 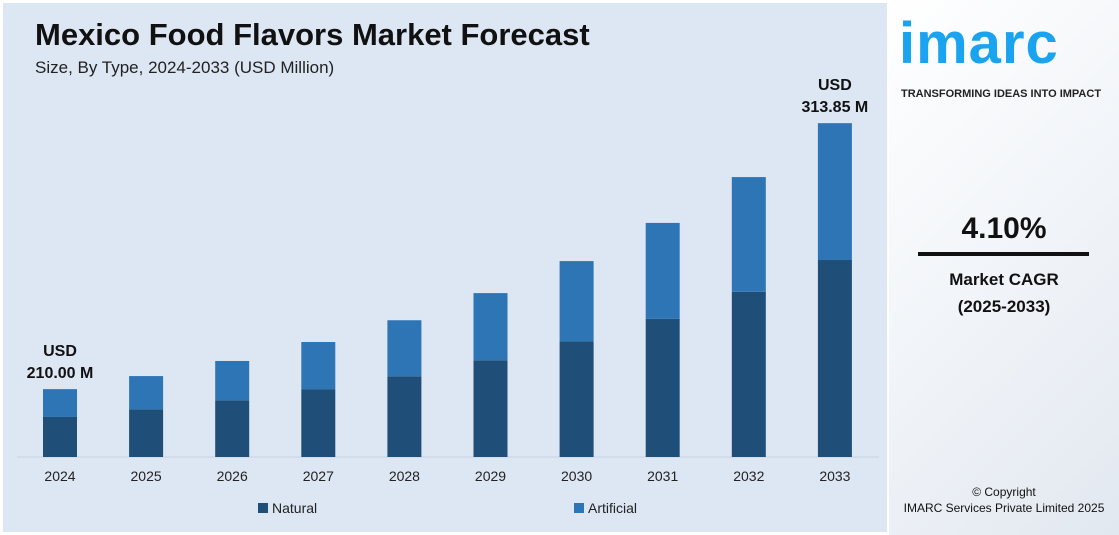 What do you see at coordinates (612, 508) in the screenshot?
I see `legend-label: Artificial` at bounding box center [612, 508].